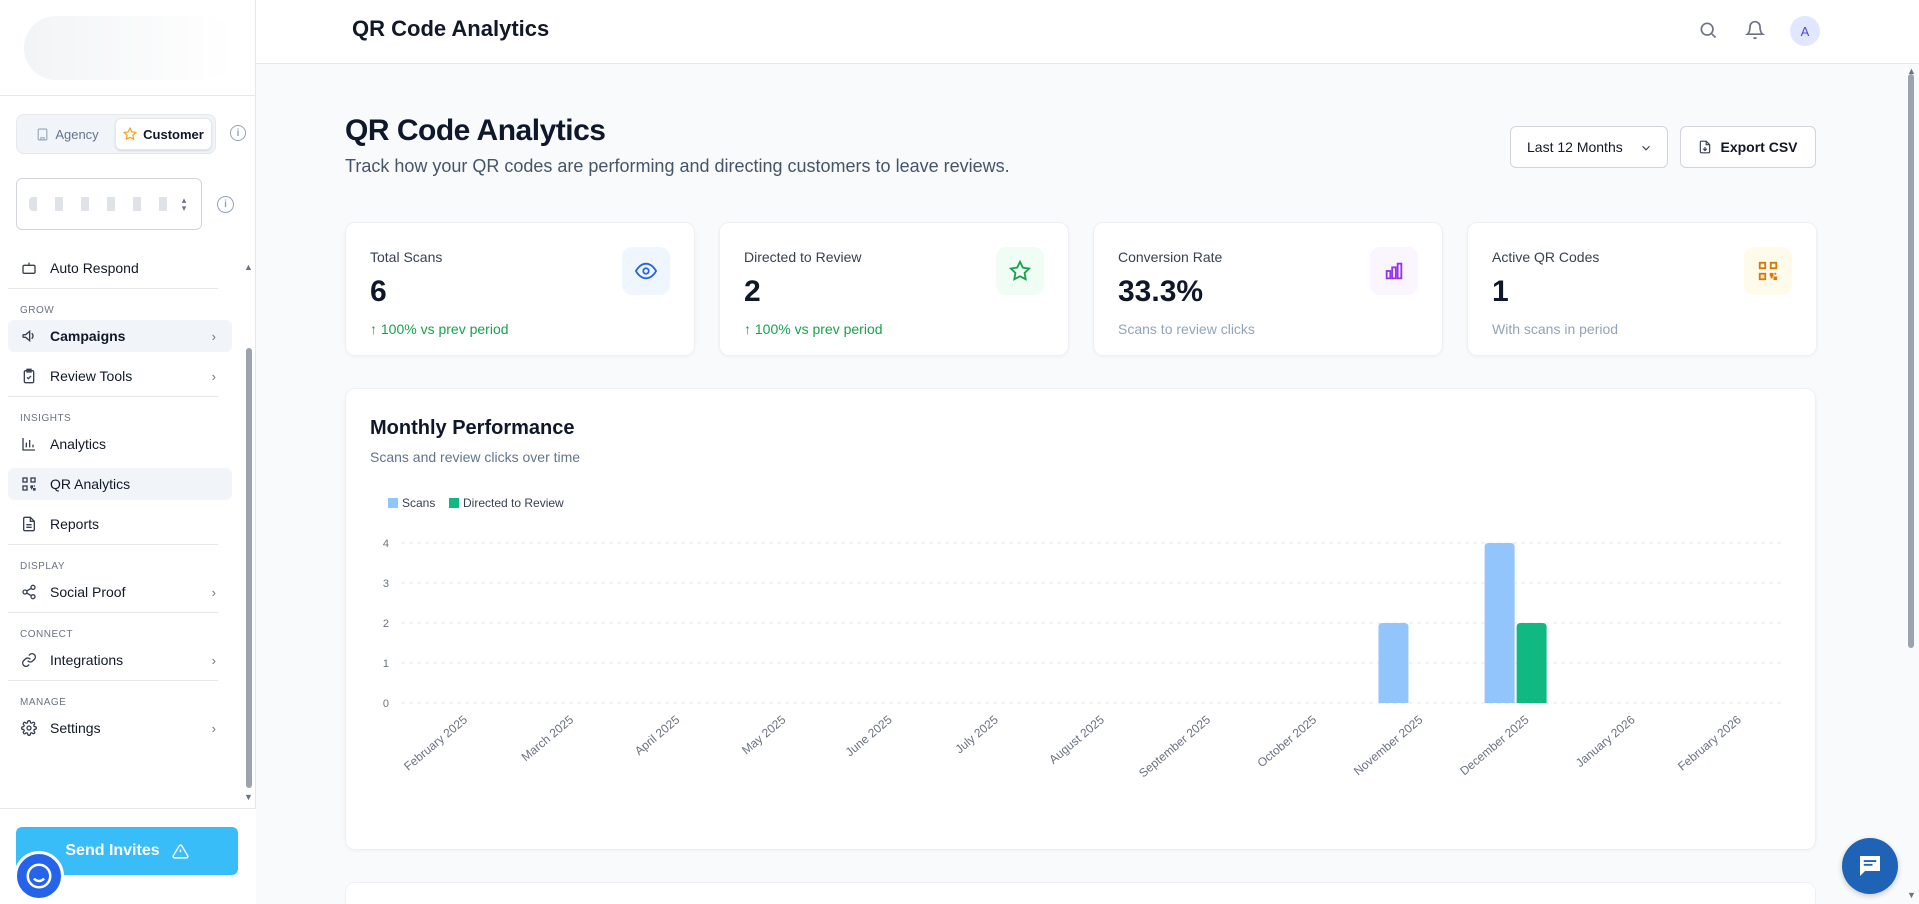 The width and height of the screenshot is (1919, 904). What do you see at coordinates (120, 336) in the screenshot?
I see `sidebar-item-campaigns: Campaigns ›` at bounding box center [120, 336].